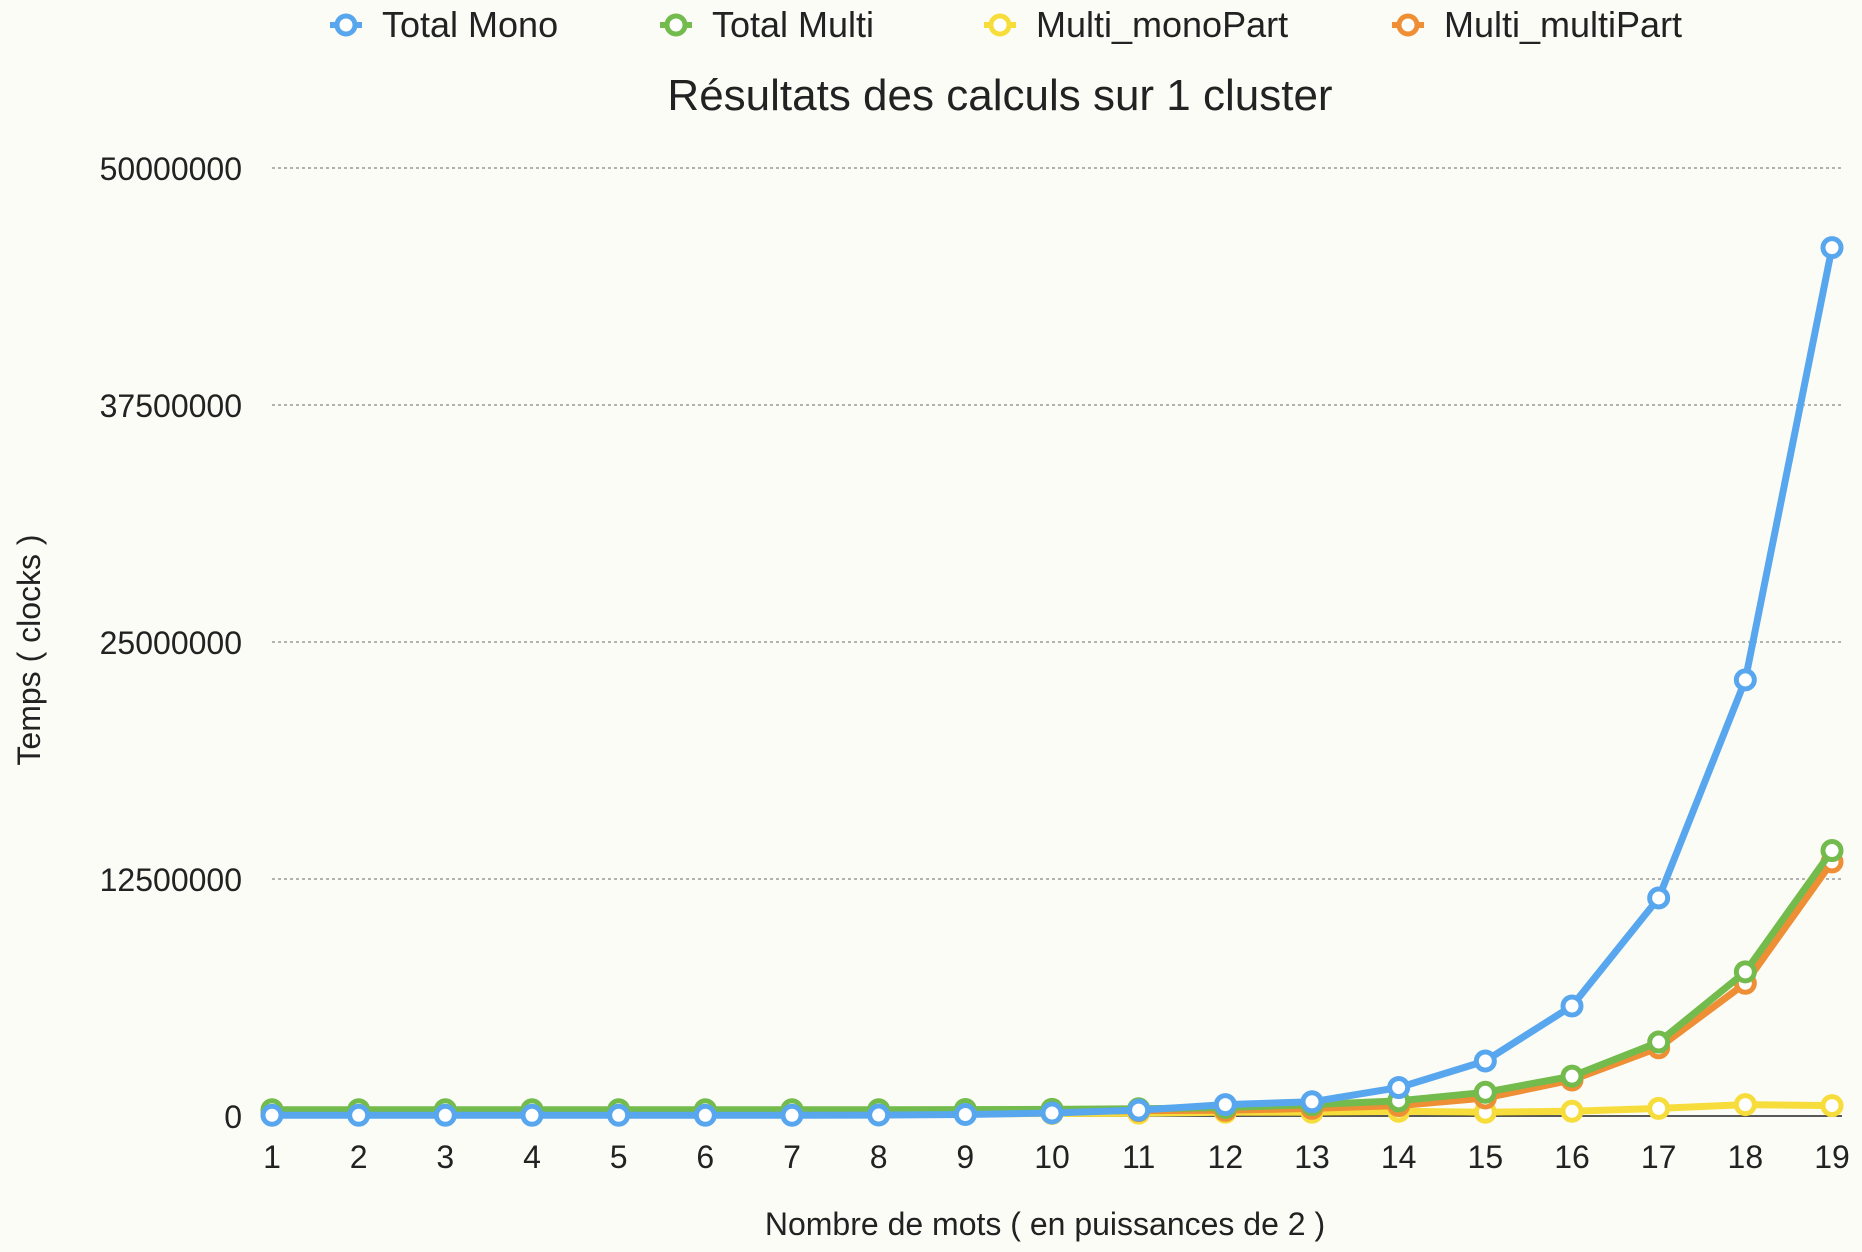 The width and height of the screenshot is (1862, 1252). What do you see at coordinates (1486, 1157) in the screenshot?
I see `x-tick-label: 15` at bounding box center [1486, 1157].